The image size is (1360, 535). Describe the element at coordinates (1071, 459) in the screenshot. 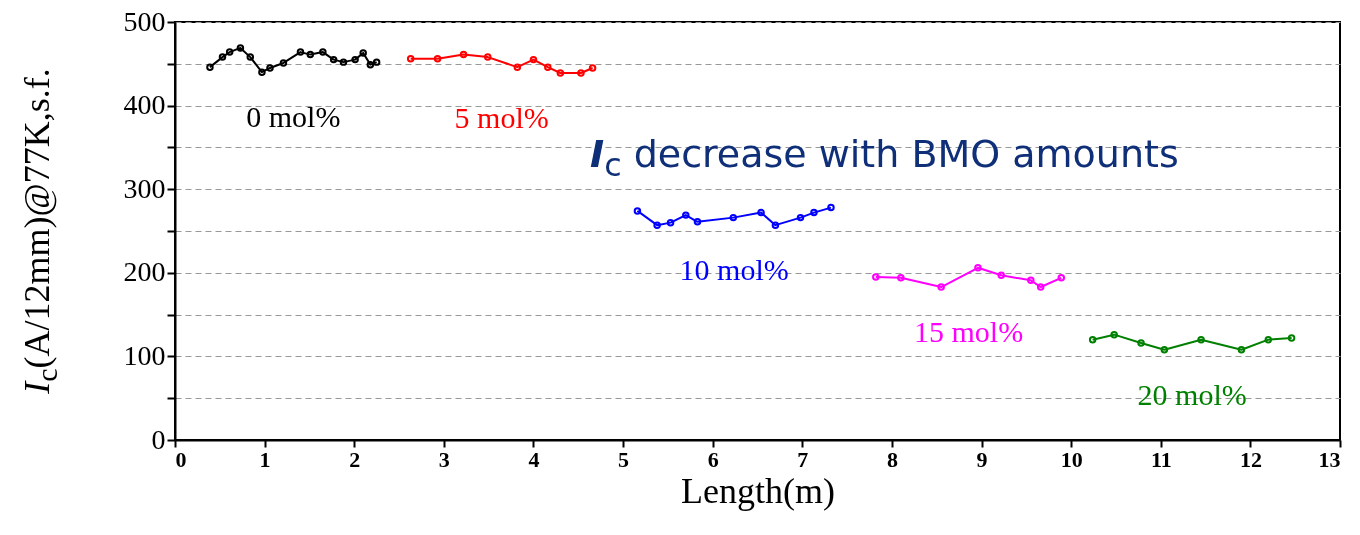

I see `x-tick-label: 10` at that location.